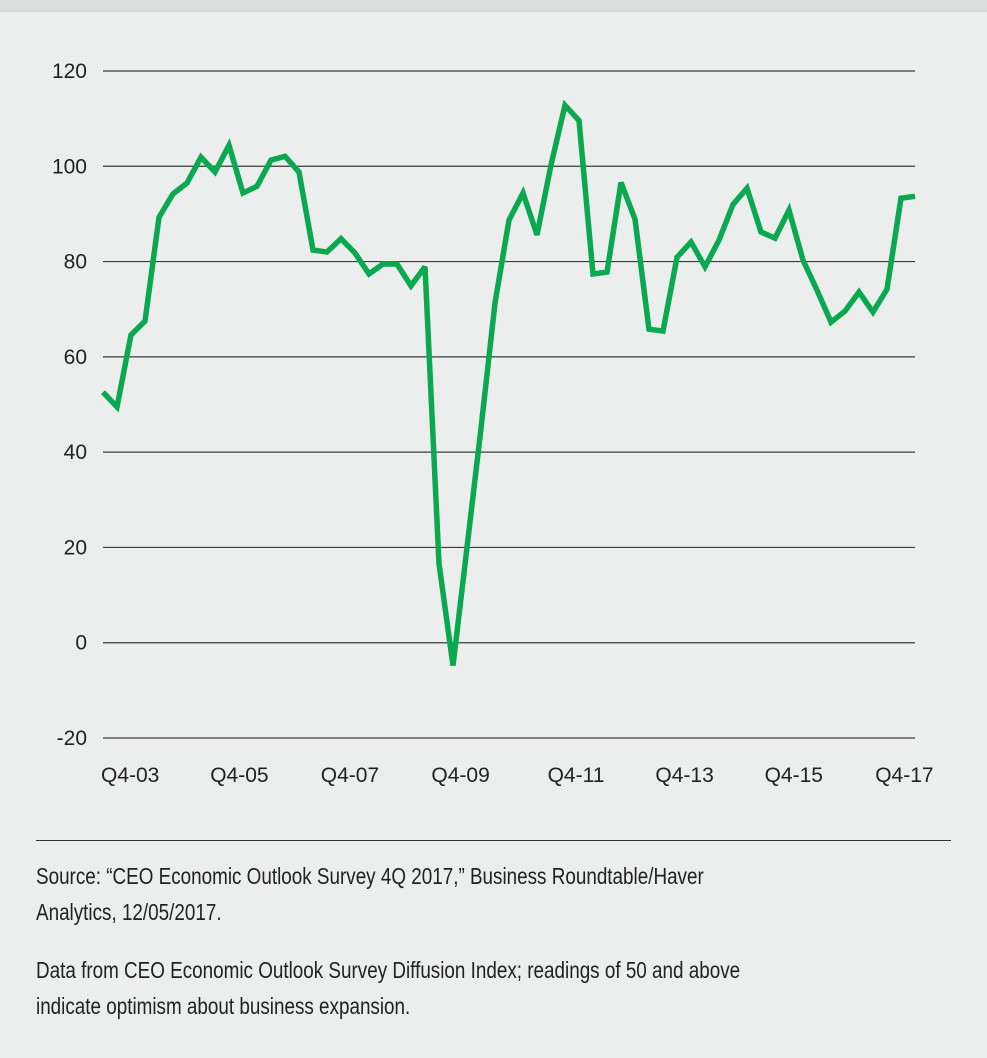  I want to click on source-line-2: Analytics, 12/05/2017., so click(129, 912).